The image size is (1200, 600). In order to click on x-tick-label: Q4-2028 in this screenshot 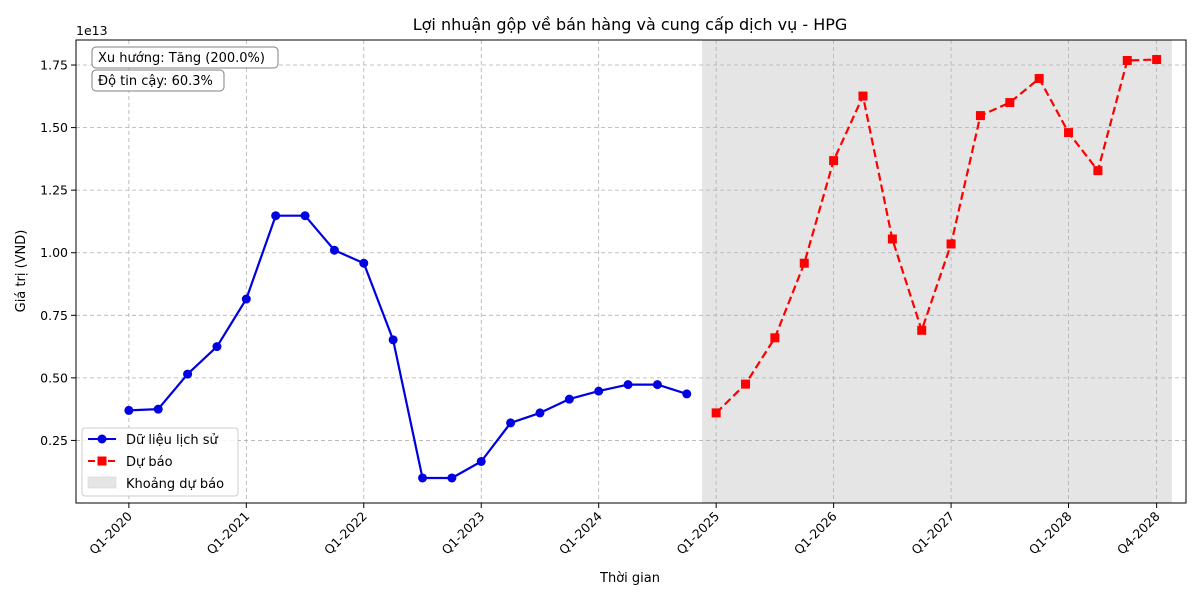, I will do `click(1138, 532)`.